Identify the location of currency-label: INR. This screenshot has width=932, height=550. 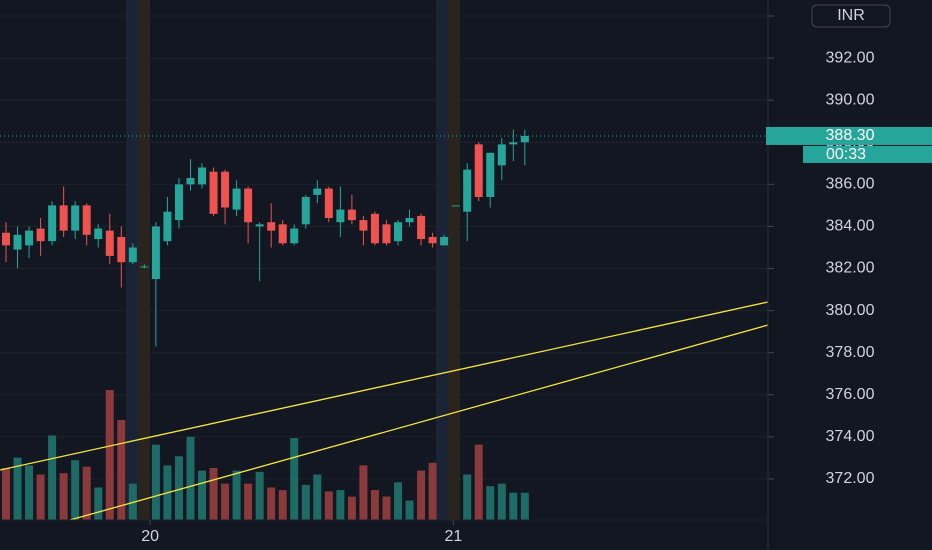
(851, 15).